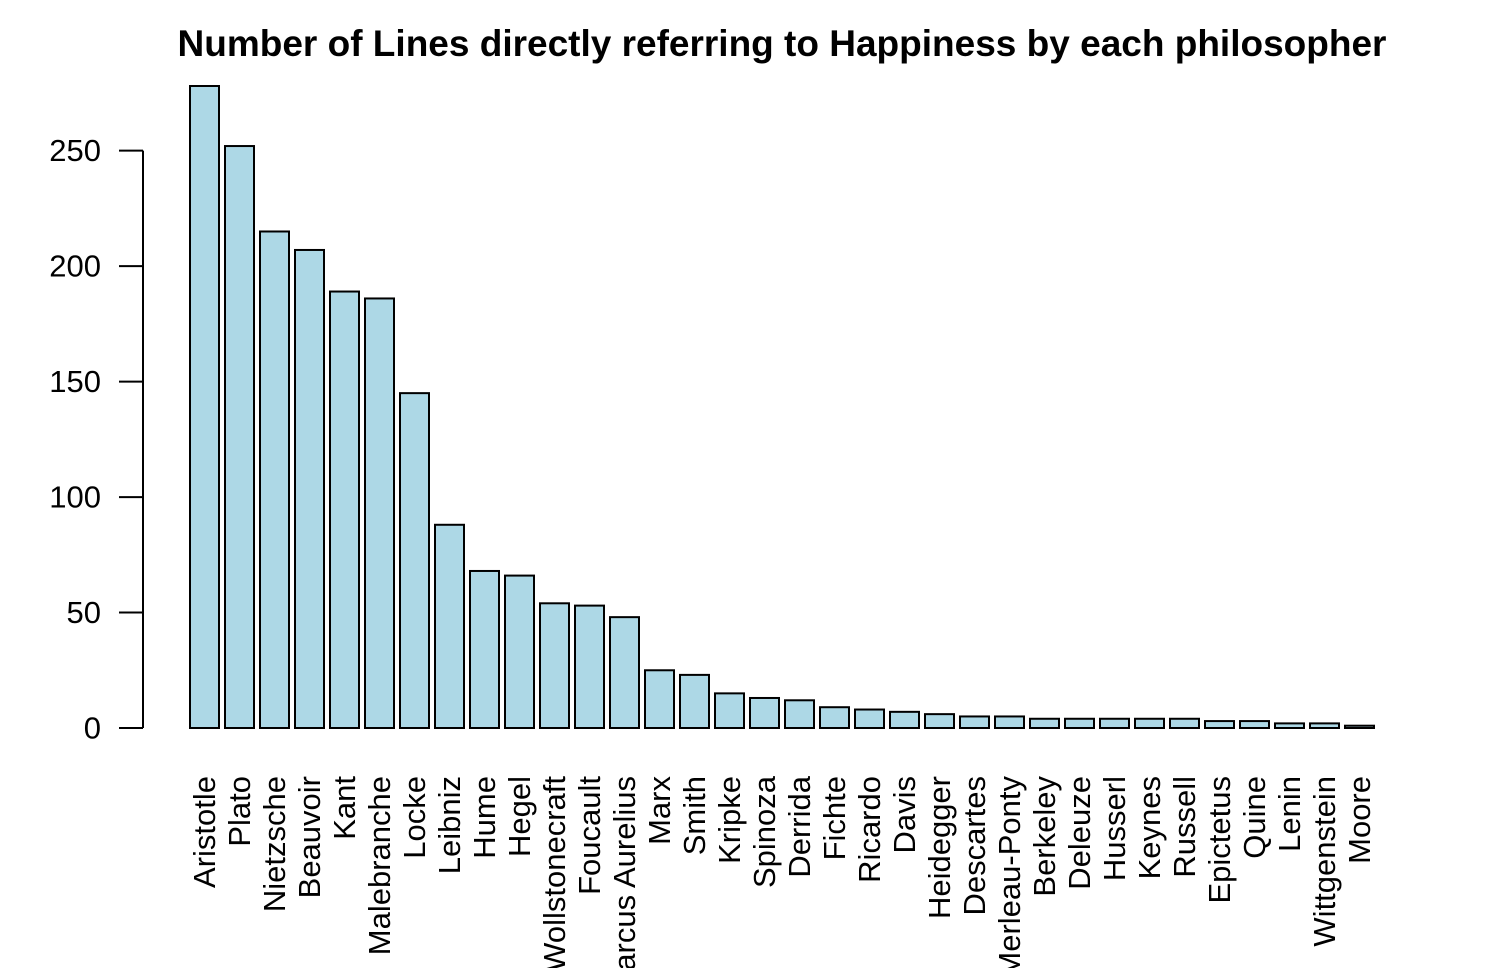 The height and width of the screenshot is (973, 1500). What do you see at coordinates (554, 872) in the screenshot?
I see `x-tick-label: Wollstonecraft` at bounding box center [554, 872].